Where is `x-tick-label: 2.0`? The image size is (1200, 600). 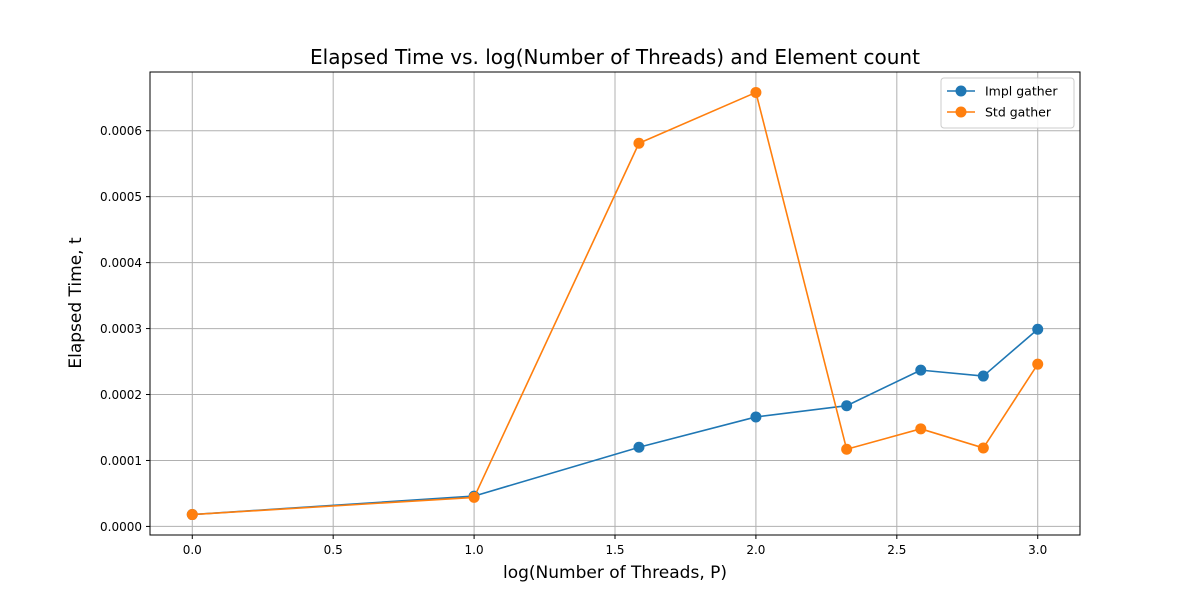
x-tick-label: 2.0 is located at coordinates (755, 550).